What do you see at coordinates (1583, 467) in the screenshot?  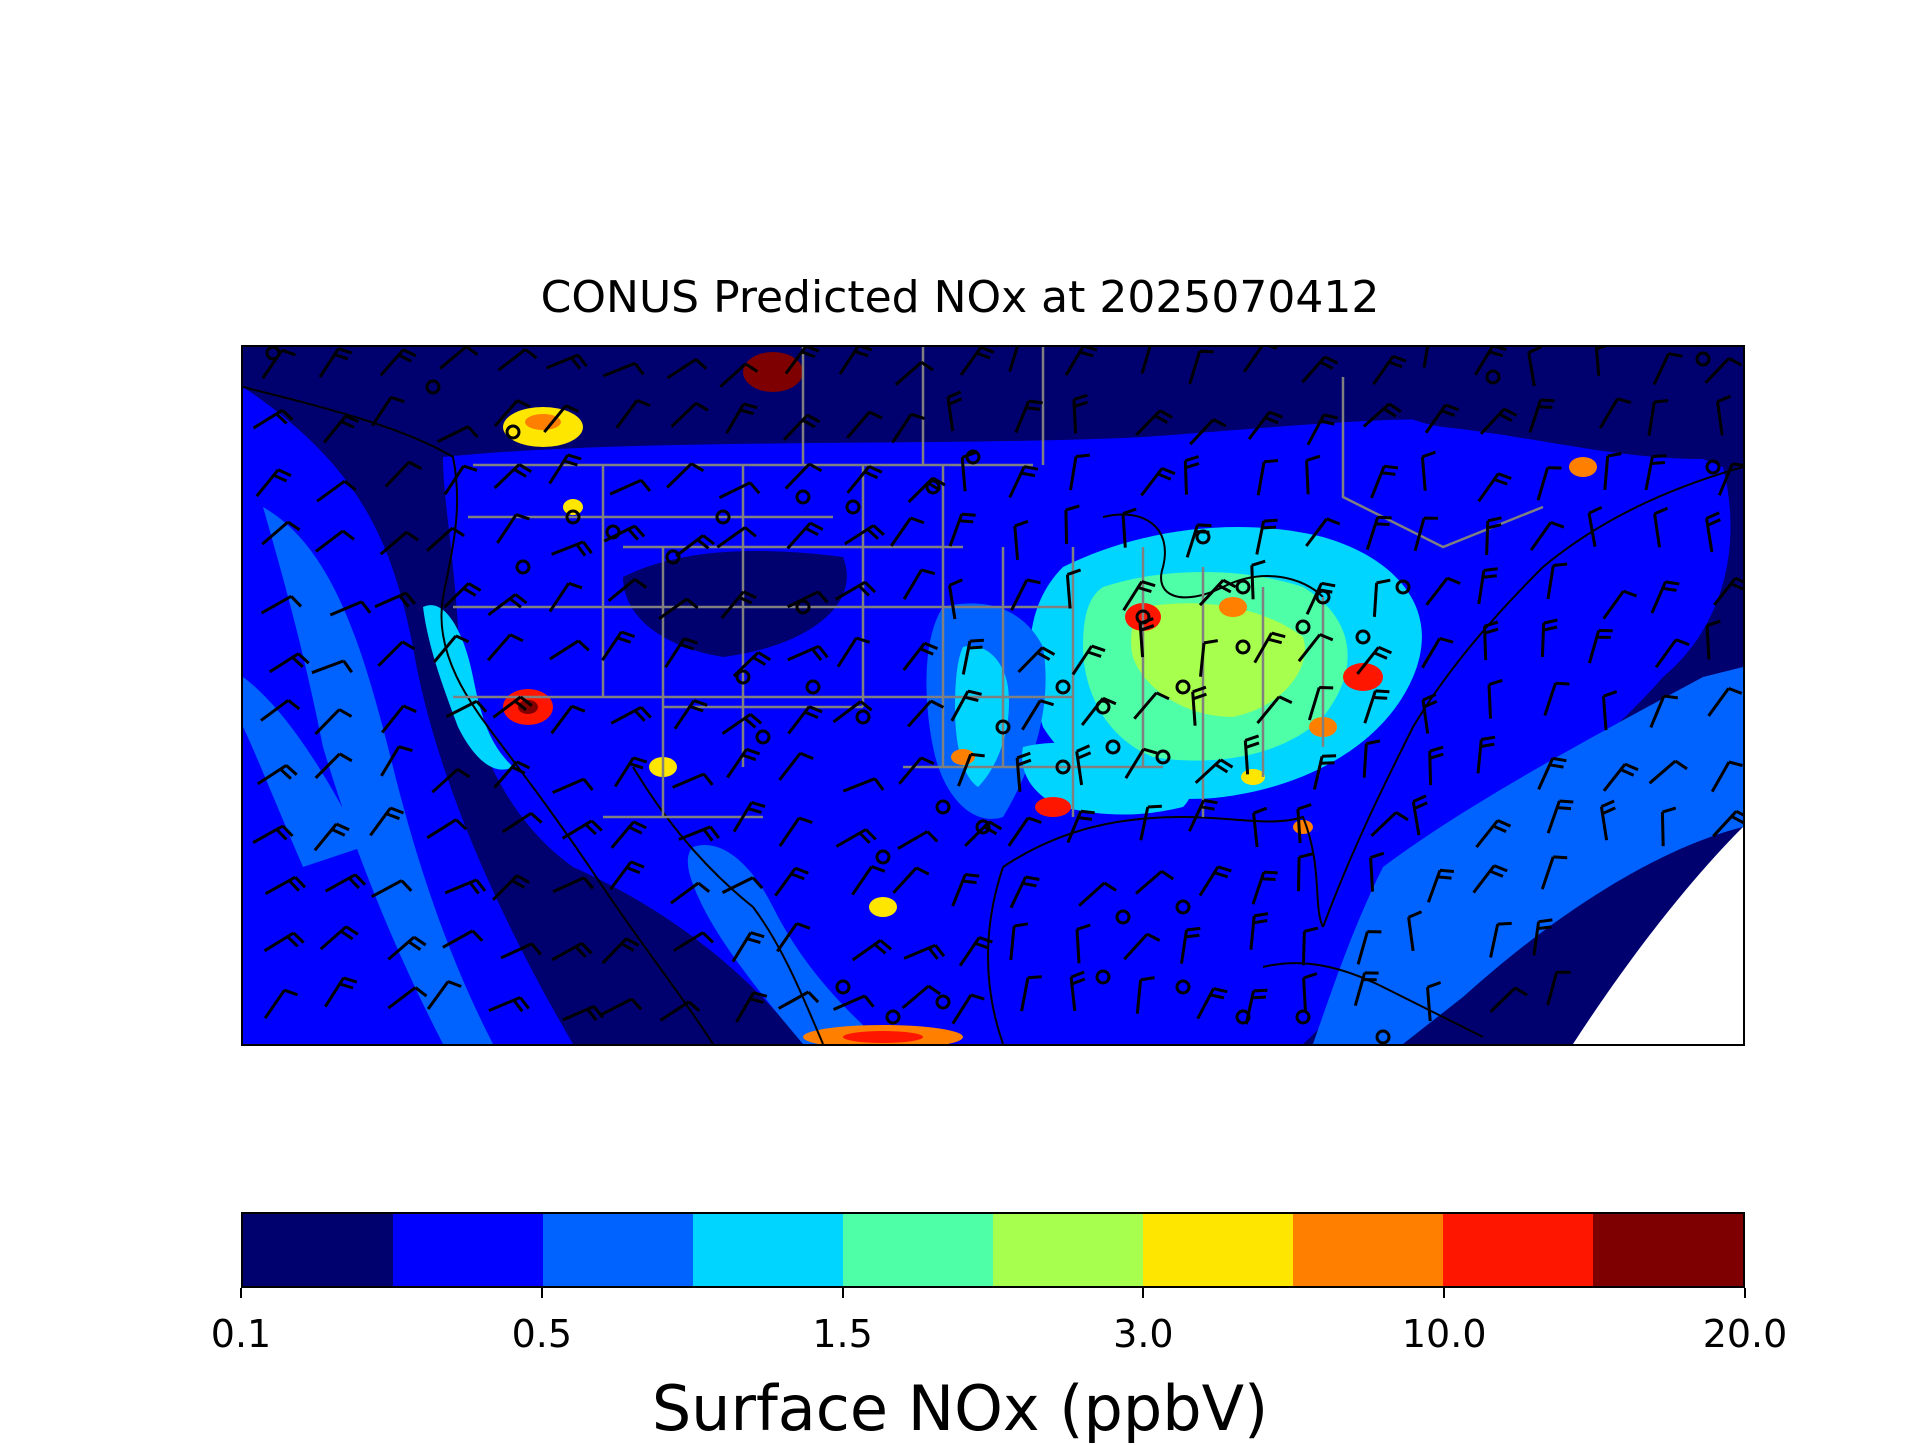 I see `hotspot-montreal` at bounding box center [1583, 467].